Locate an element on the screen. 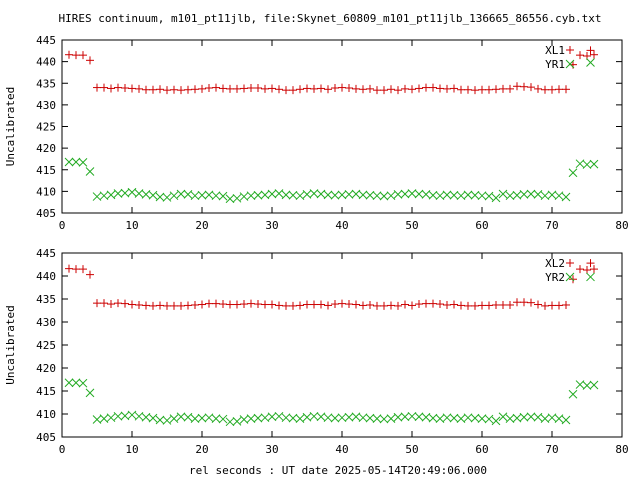  x-tick-label: 70 is located at coordinates (551, 225).